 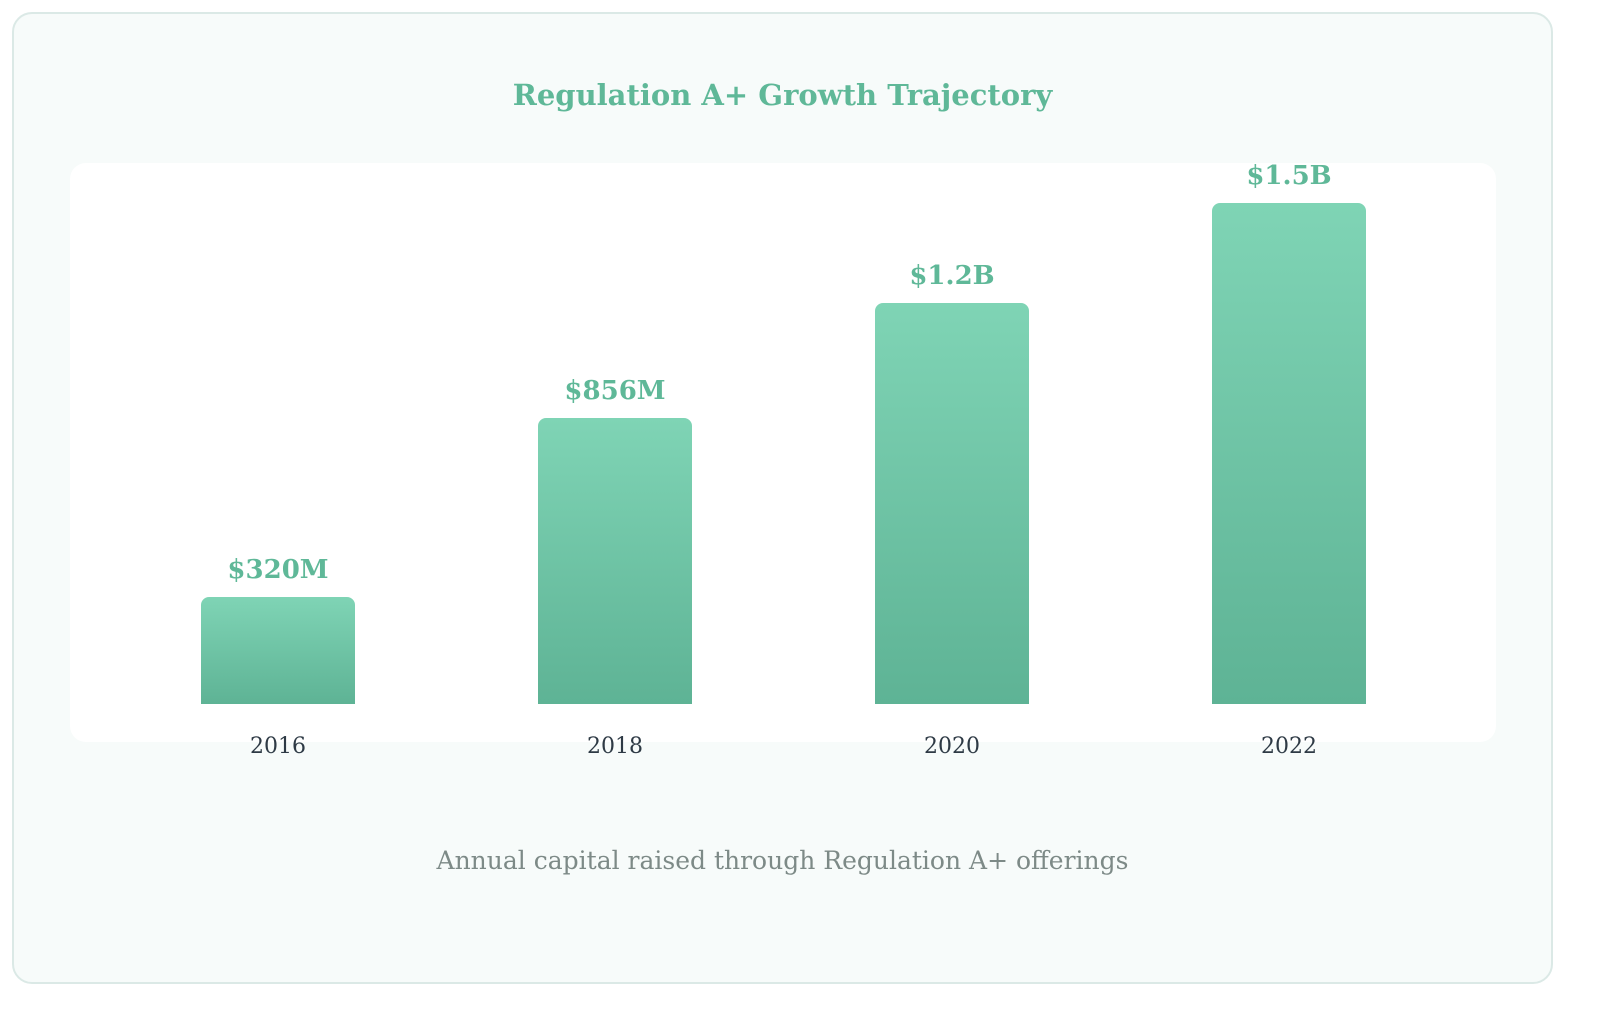 I want to click on data-label-2020: $1.2B, so click(x=952, y=276).